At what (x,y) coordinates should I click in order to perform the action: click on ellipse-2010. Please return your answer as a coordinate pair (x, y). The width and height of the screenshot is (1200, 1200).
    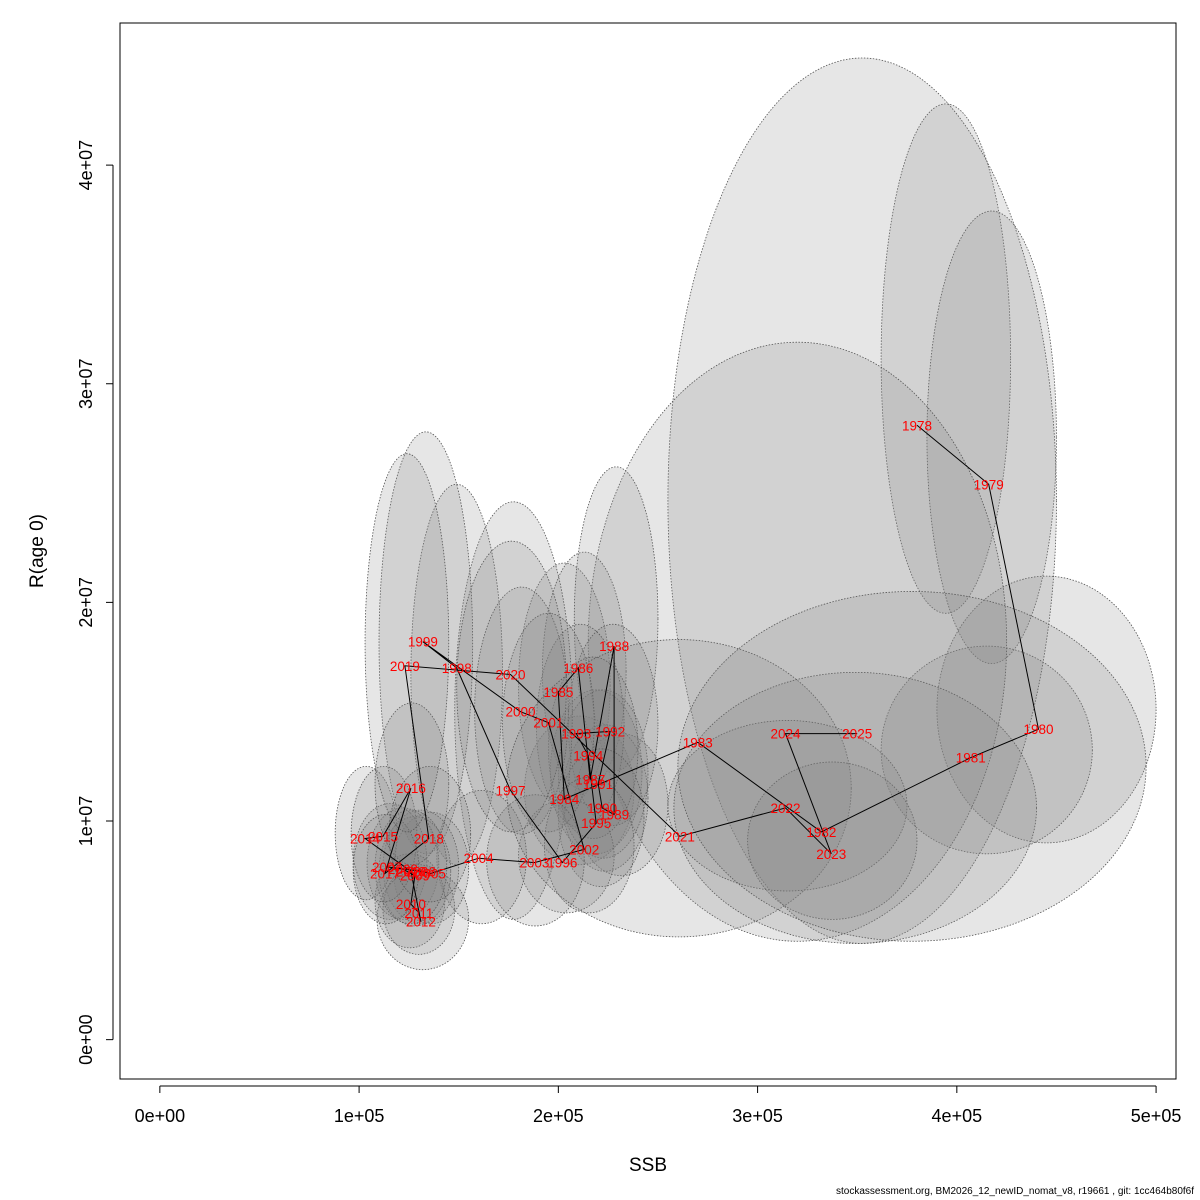
    Looking at the image, I should click on (410, 901).